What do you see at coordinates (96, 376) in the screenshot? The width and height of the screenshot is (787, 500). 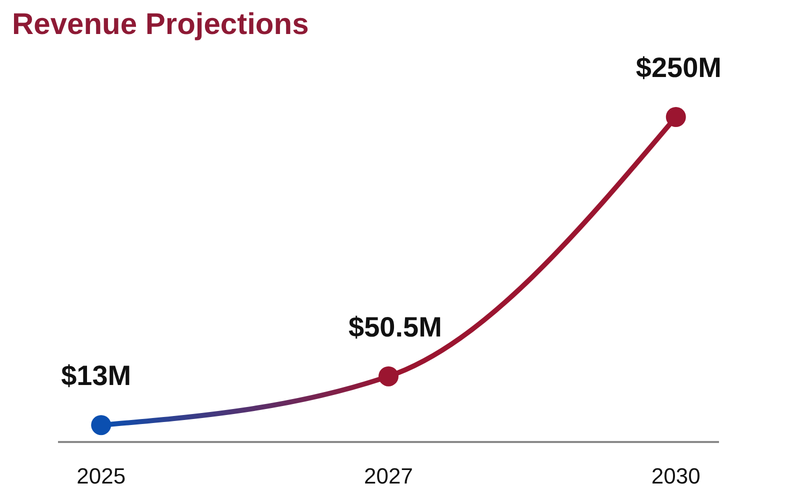 I see `data-label: $13M` at bounding box center [96, 376].